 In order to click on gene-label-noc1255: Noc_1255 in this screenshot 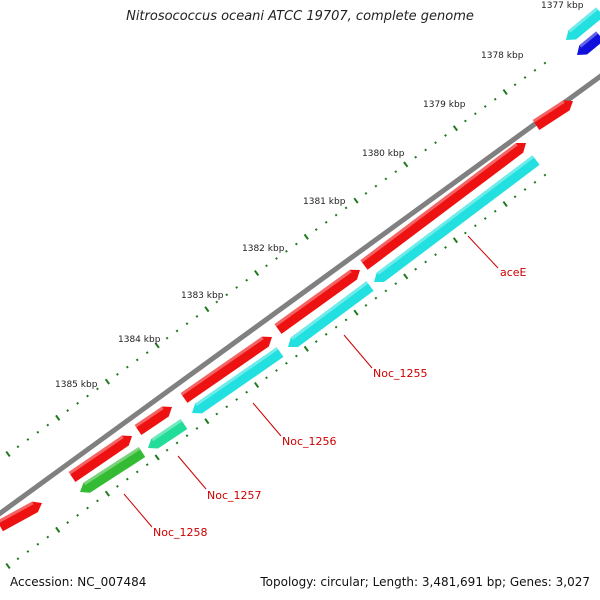, I will do `click(400, 373)`.